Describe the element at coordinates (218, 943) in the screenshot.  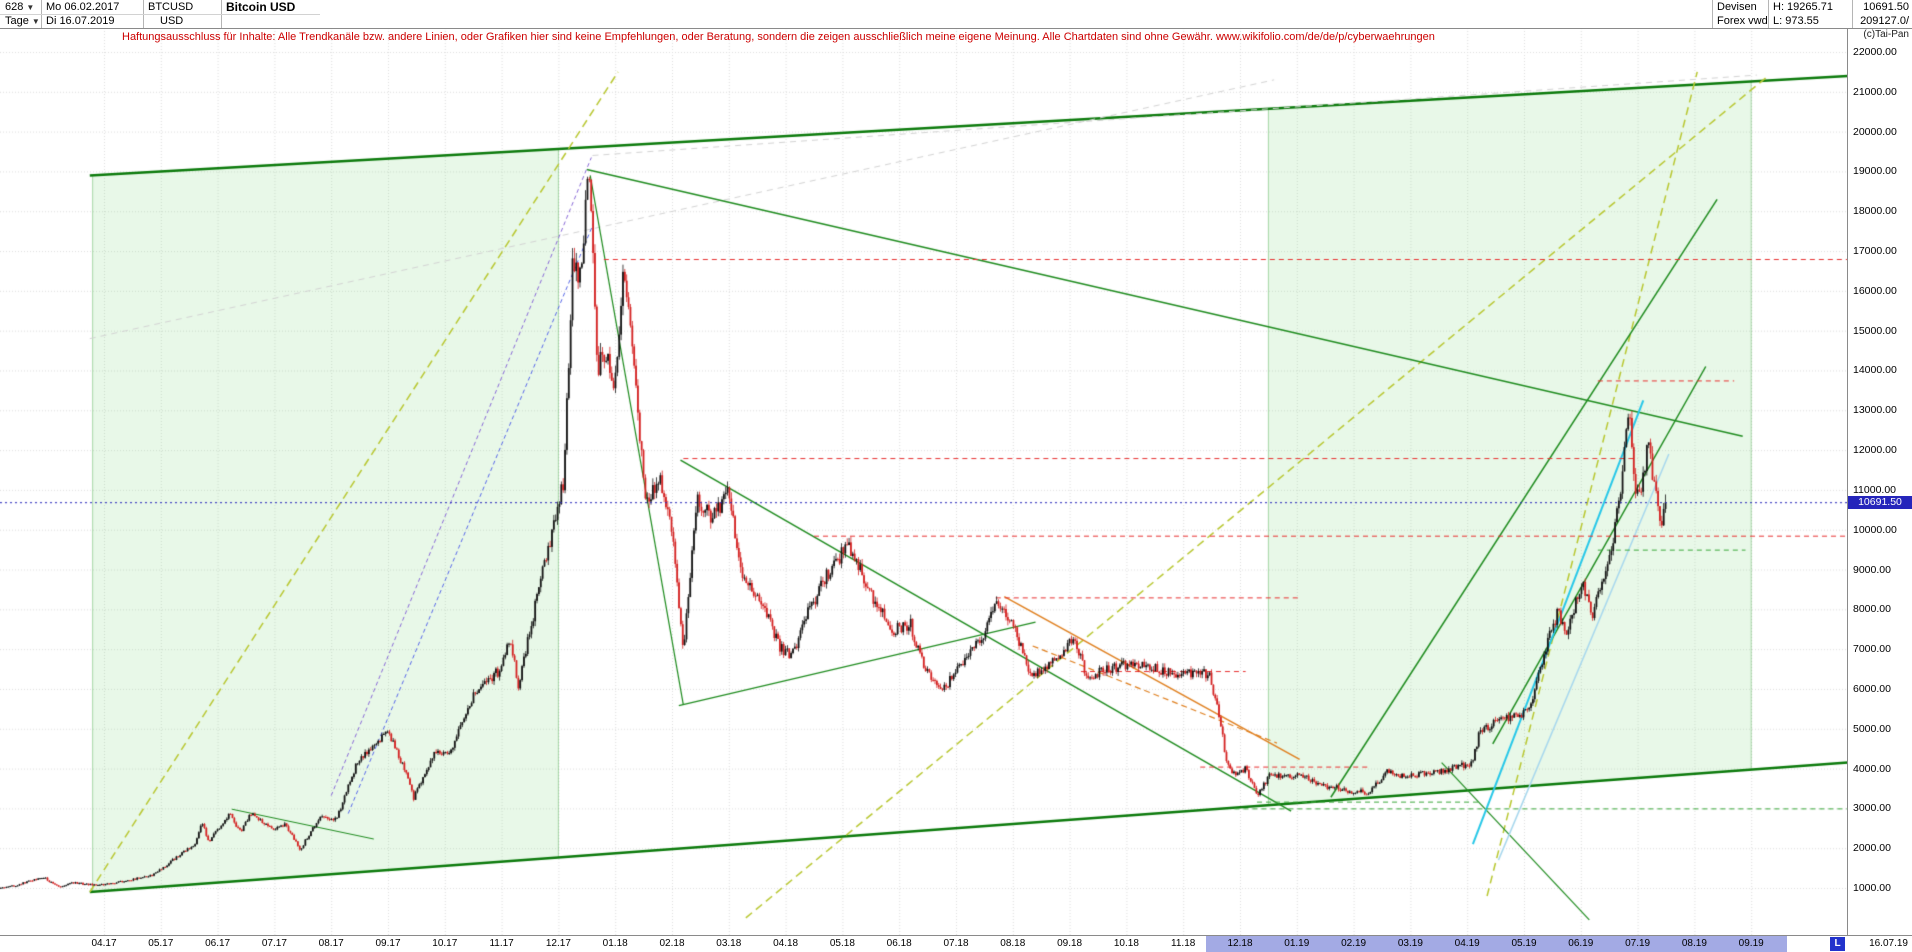
I see `date-tick-label: 06.17` at that location.